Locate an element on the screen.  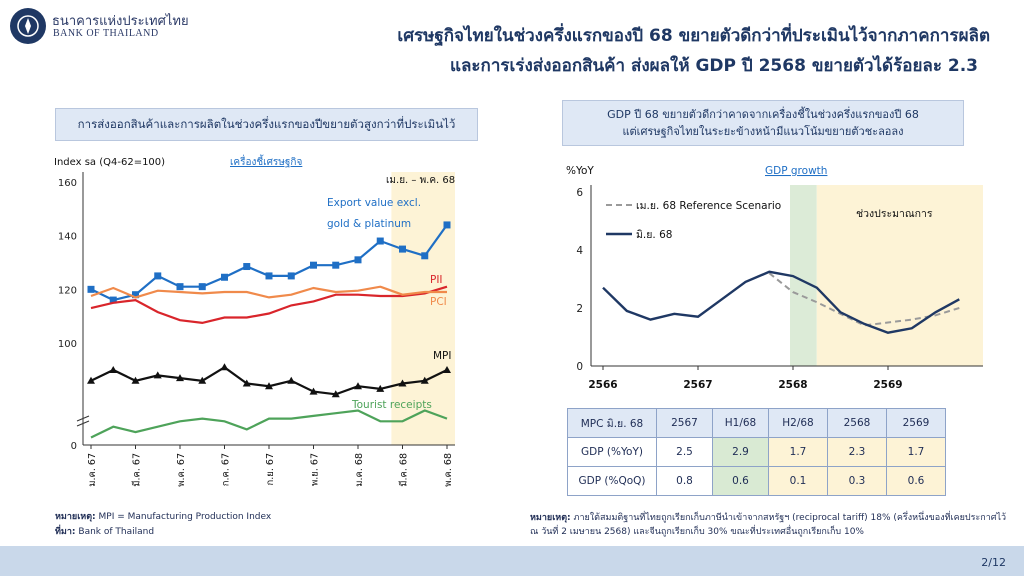
table-cell: 2.9 is located at coordinates (740, 452).